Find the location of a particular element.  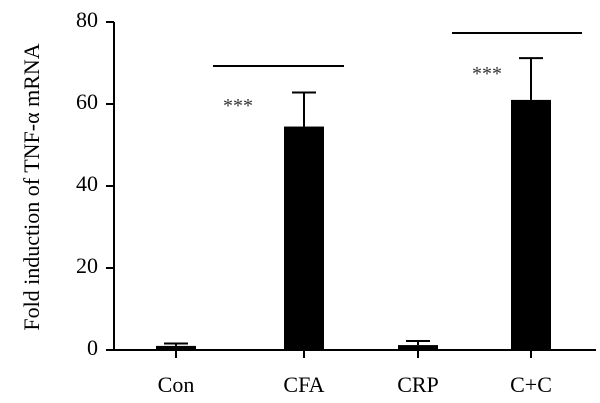

bar-con is located at coordinates (176, 347).